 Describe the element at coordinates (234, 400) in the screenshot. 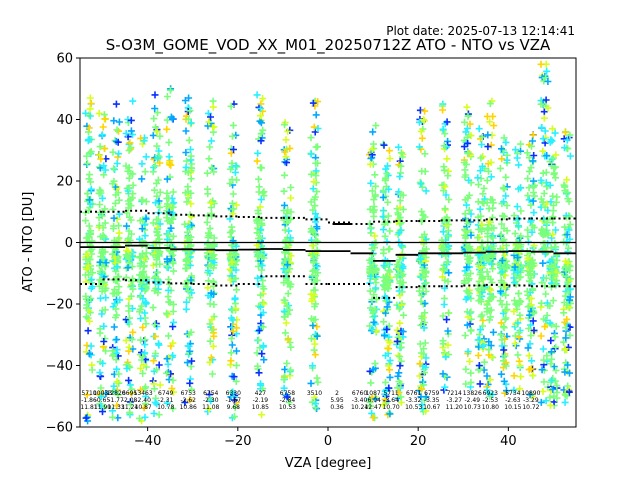

I see `stat-label: 6330 -1.67 9.68` at that location.